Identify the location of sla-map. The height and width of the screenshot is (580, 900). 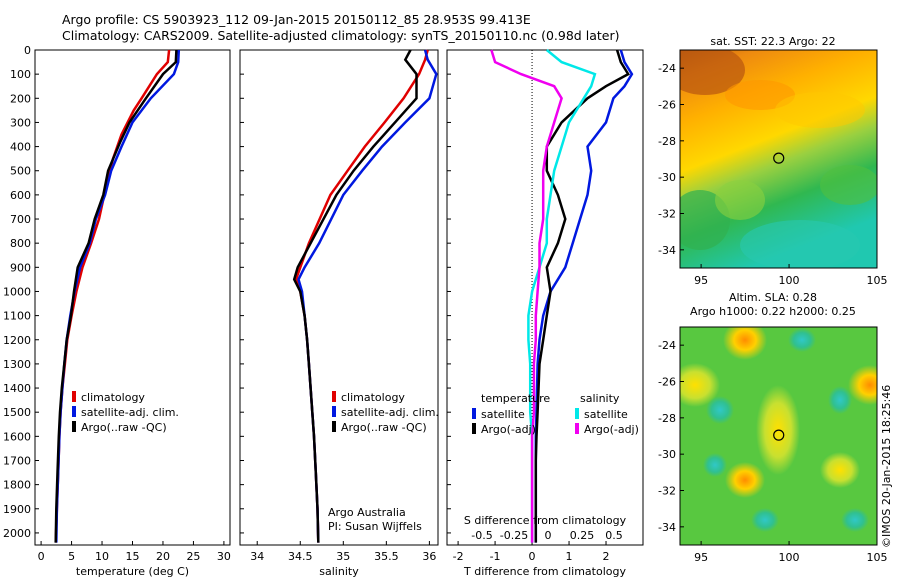
(778, 436).